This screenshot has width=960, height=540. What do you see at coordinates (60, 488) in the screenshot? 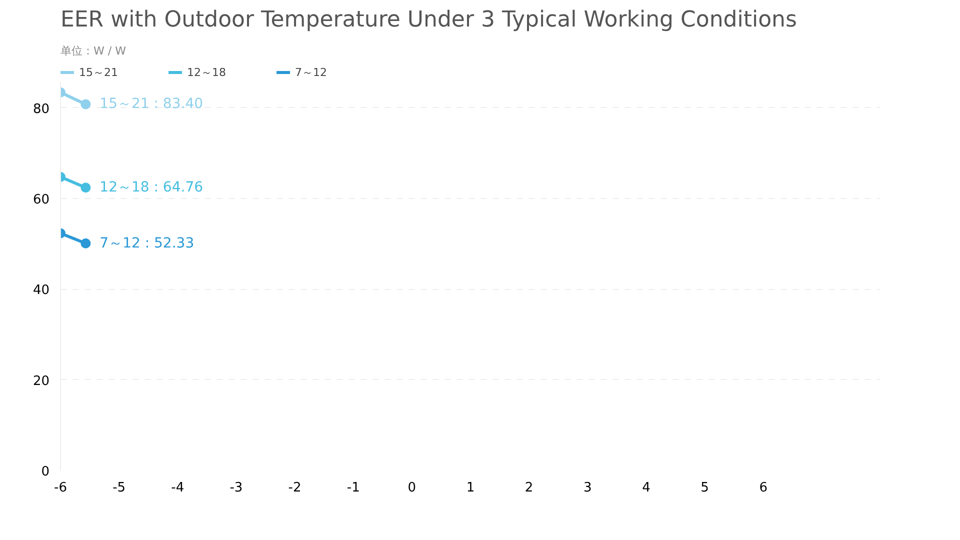
I see `x-tick-label: -6` at bounding box center [60, 488].